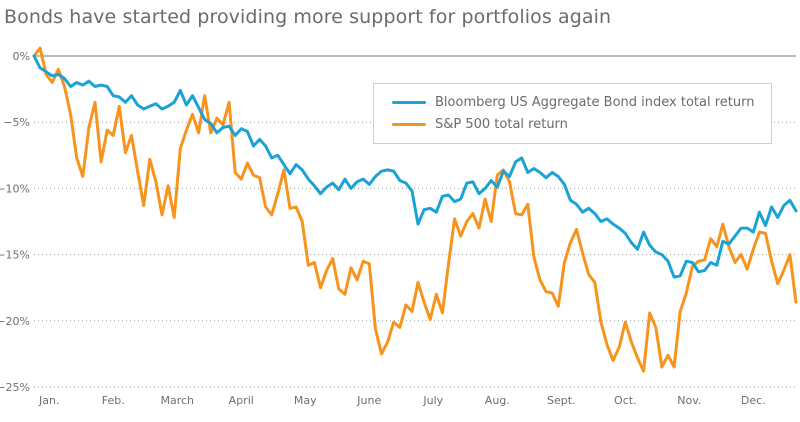  I want to click on legend-item-sp500: S&P 500 total return, so click(480, 124).